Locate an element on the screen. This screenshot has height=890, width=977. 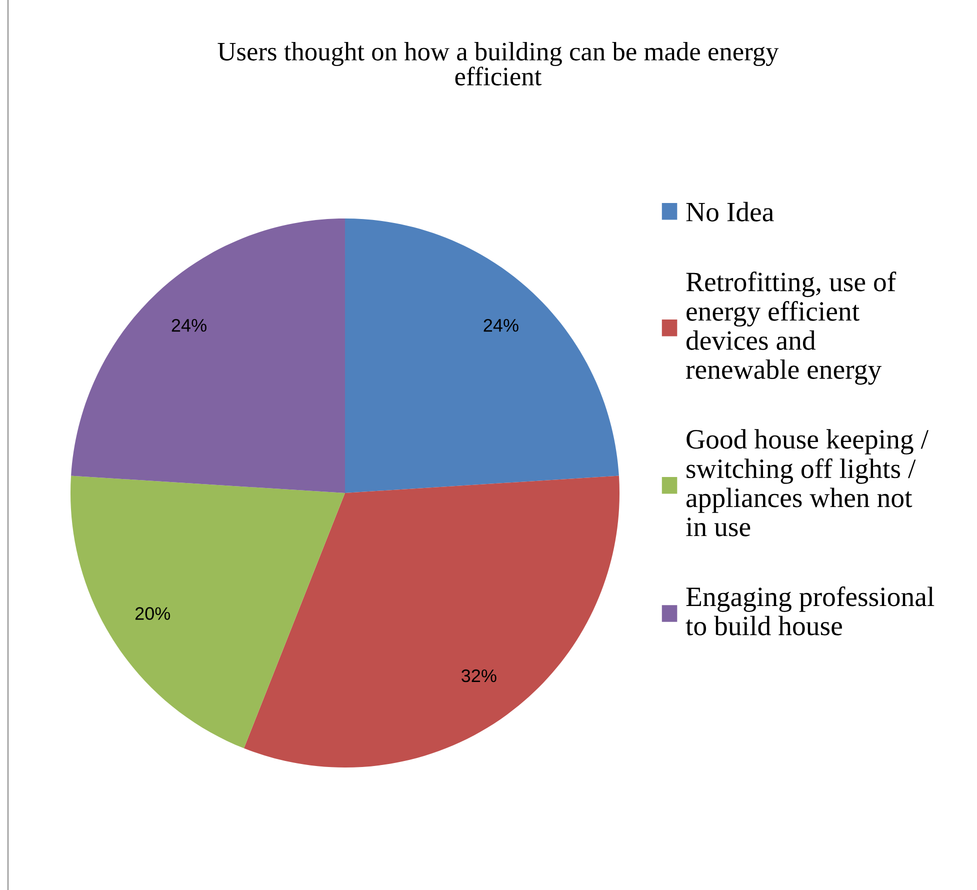
data-label: 32% is located at coordinates (479, 675).